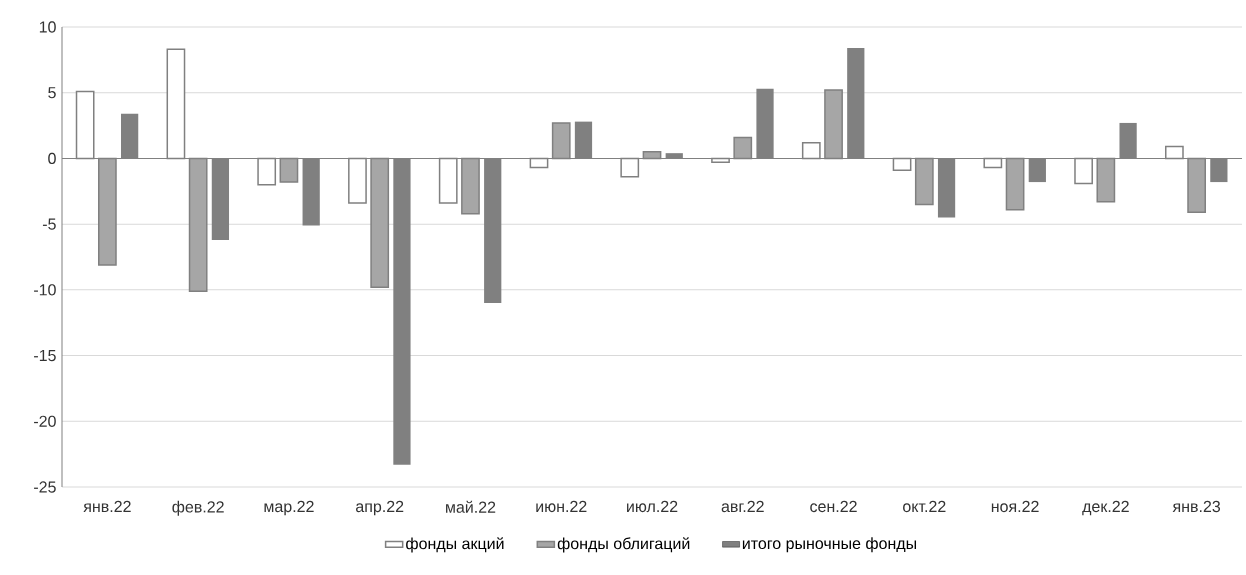  What do you see at coordinates (742, 506) in the screenshot?
I see `x-tick-label: авг.22` at bounding box center [742, 506].